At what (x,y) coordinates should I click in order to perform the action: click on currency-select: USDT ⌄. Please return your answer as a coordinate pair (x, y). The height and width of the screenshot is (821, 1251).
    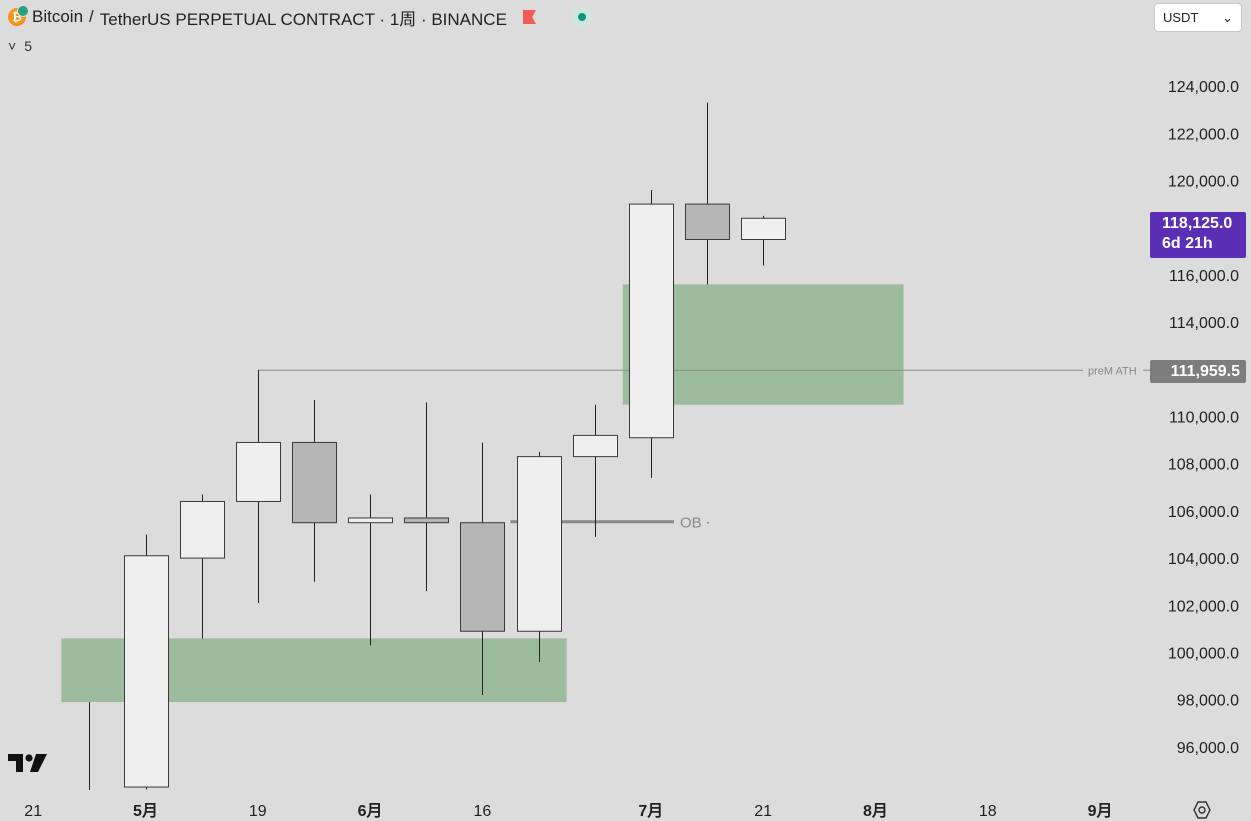
    Looking at the image, I should click on (1198, 17).